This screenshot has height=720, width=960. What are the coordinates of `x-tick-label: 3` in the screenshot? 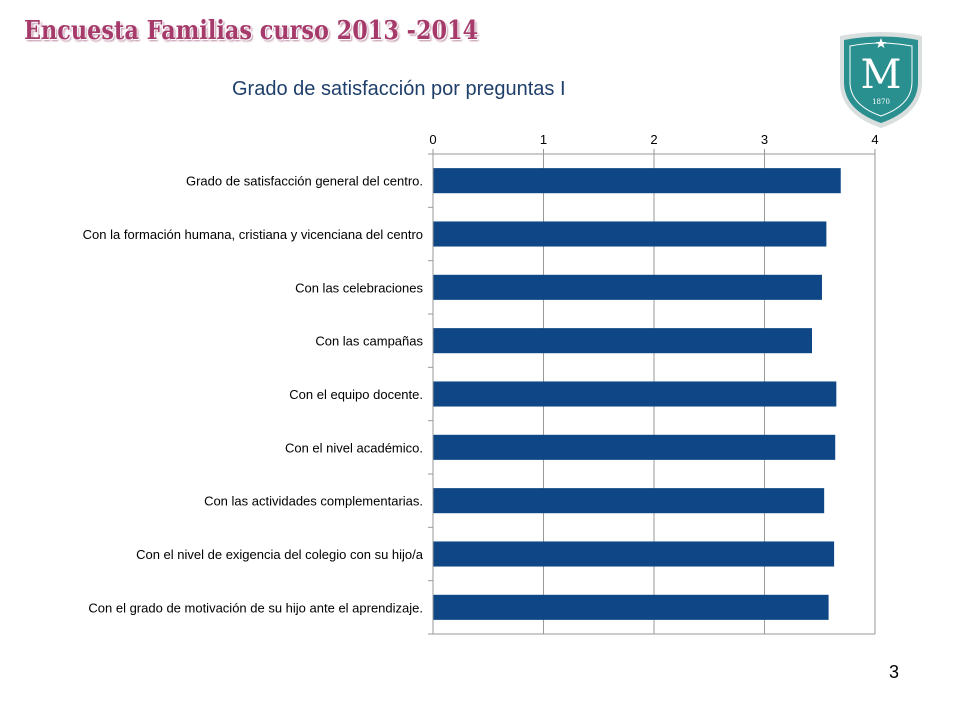 It's located at (764, 139).